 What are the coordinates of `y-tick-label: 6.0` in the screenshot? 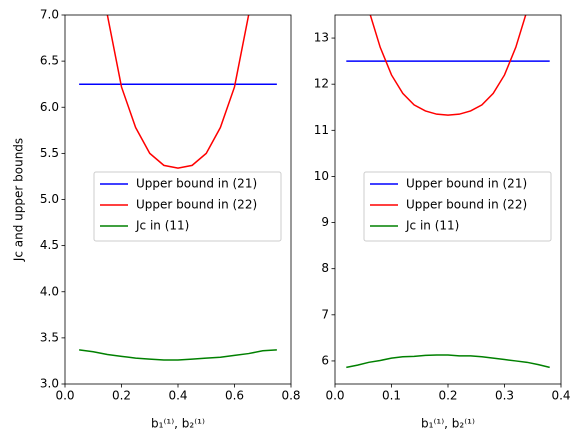 It's located at (49, 107).